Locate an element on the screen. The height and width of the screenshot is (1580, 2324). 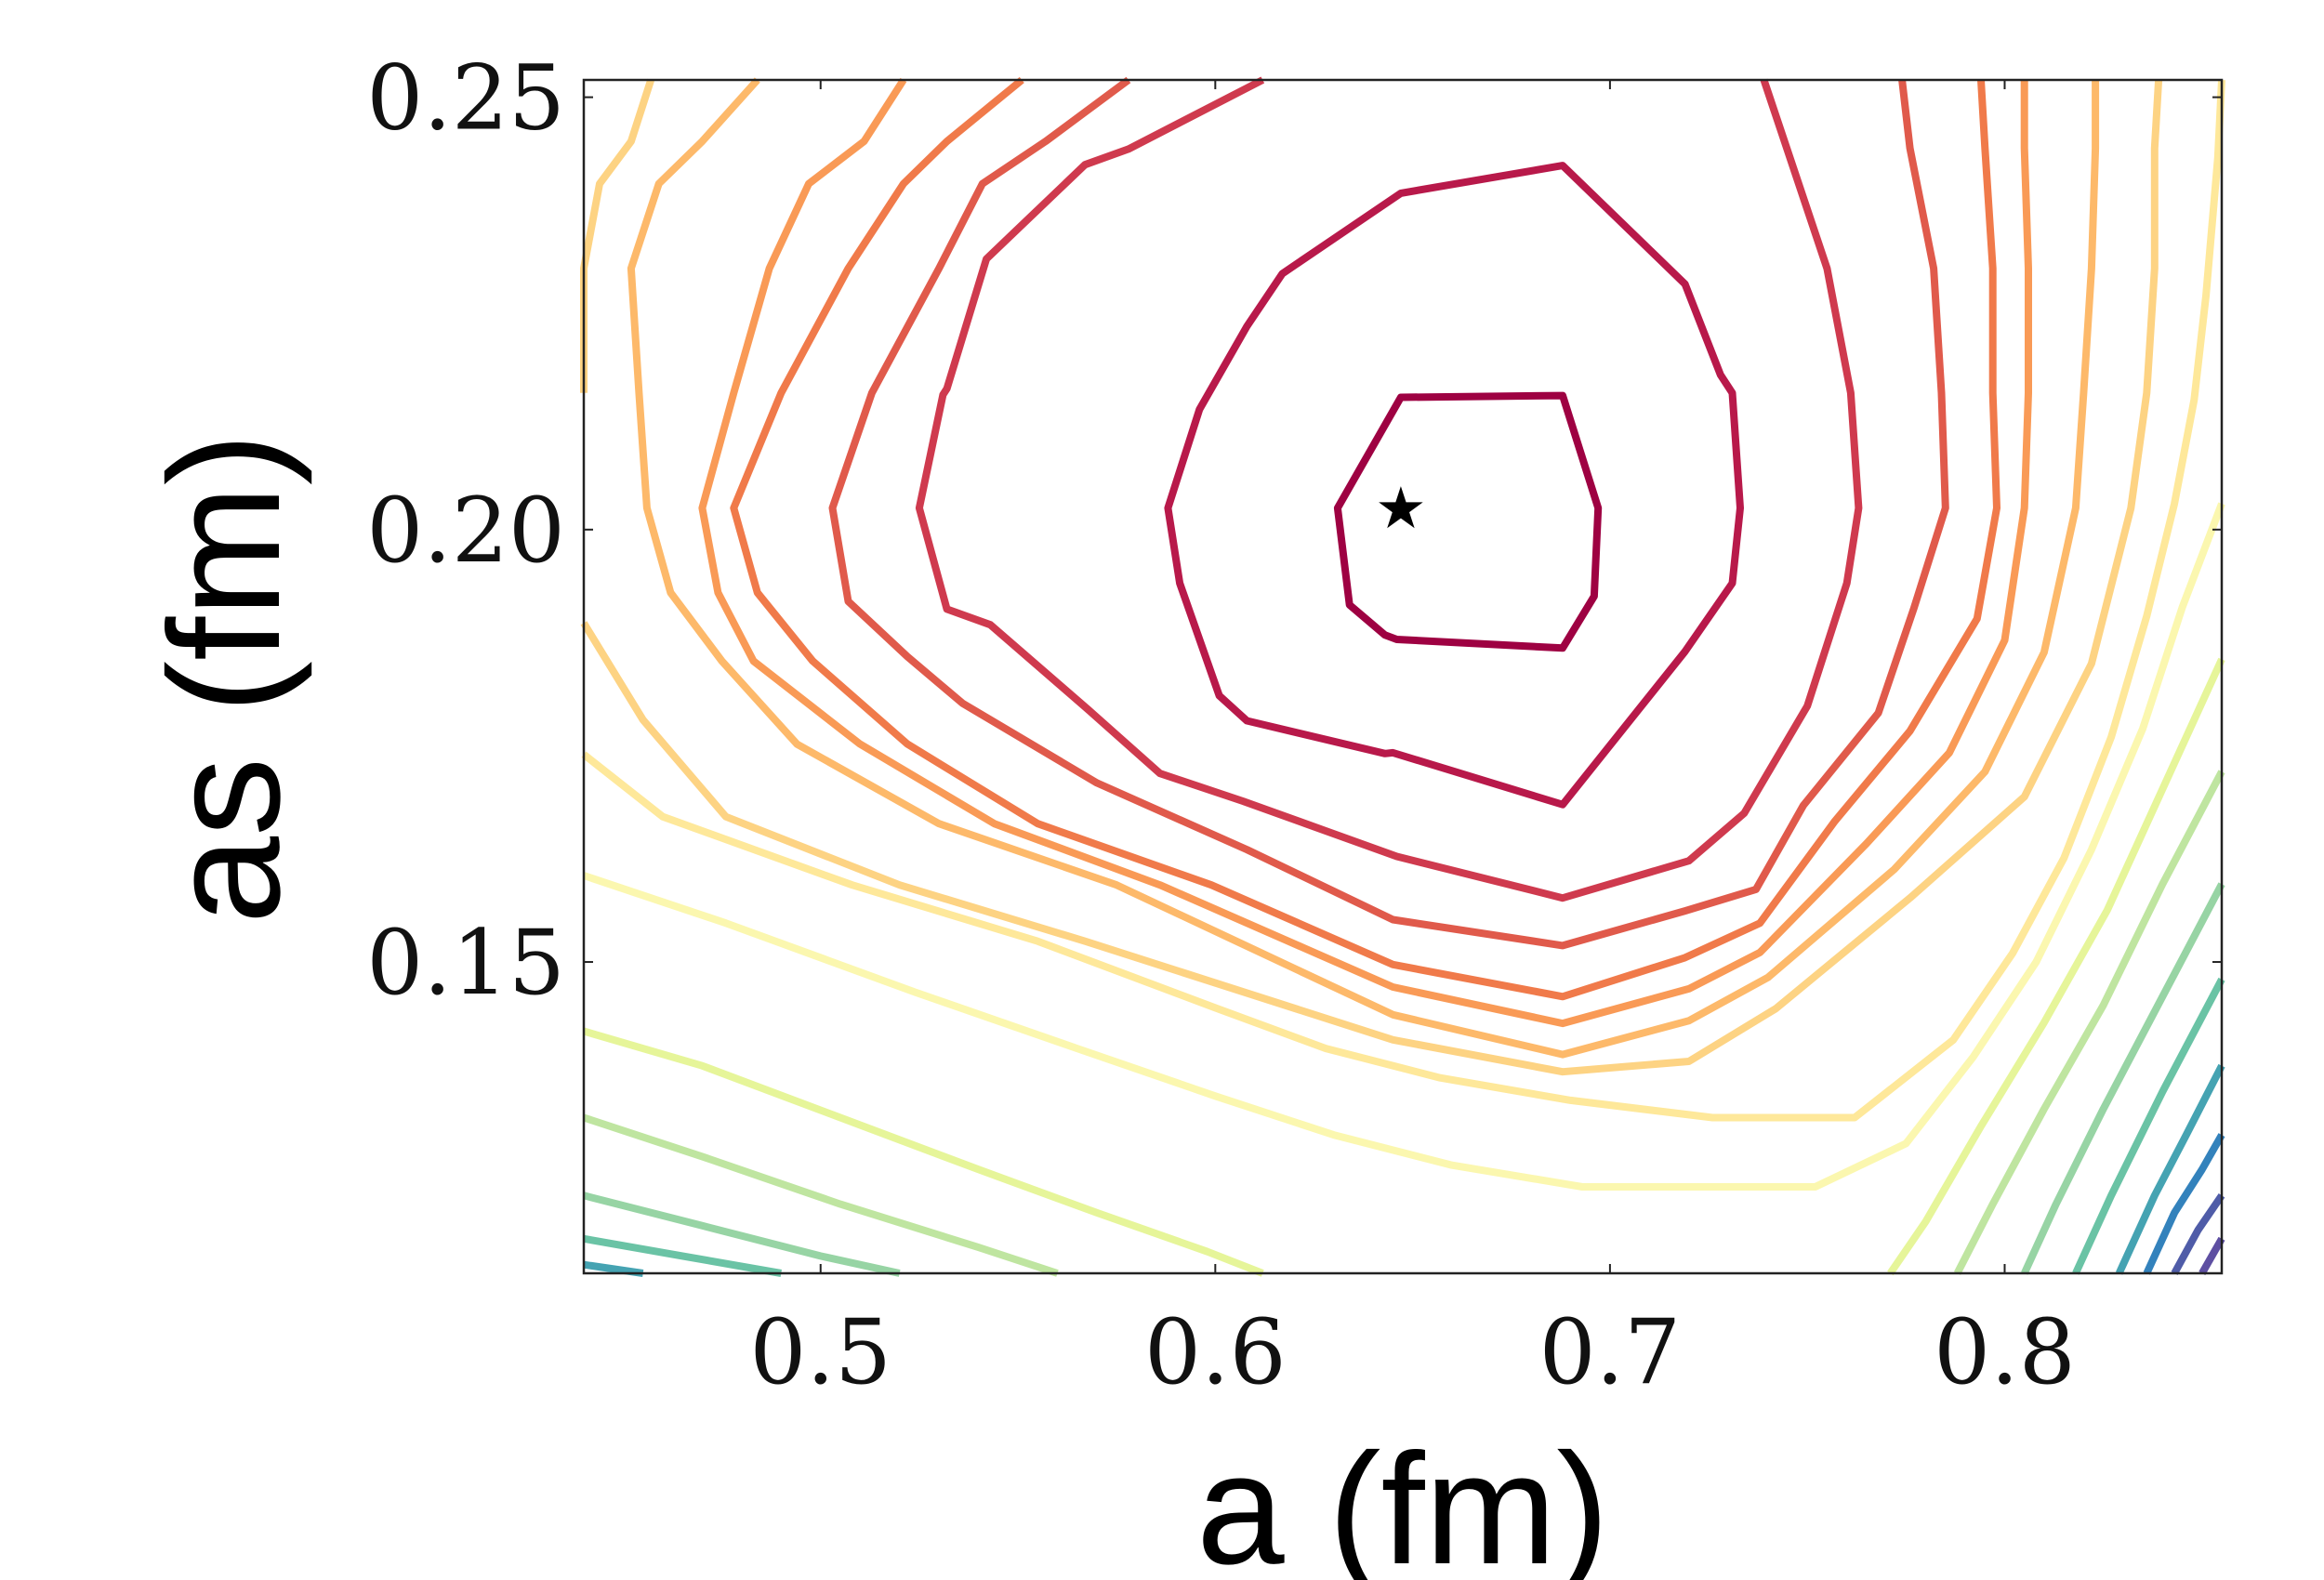
x-tick-label-1: 0.6 is located at coordinates (1215, 1352).